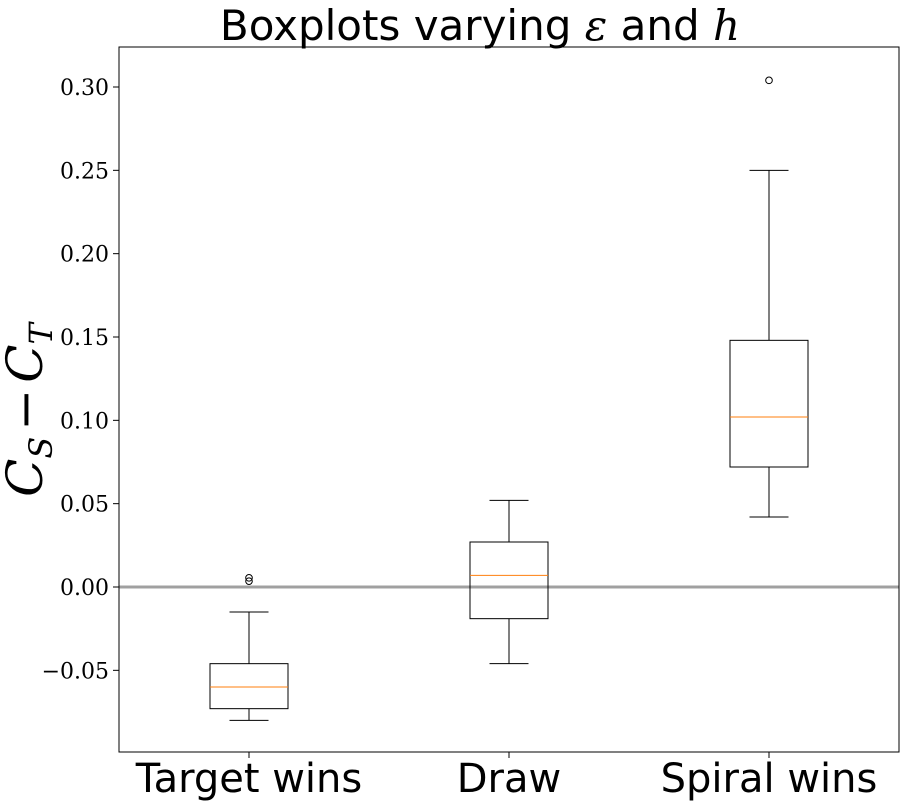 Image resolution: width=906 pixels, height=803 pixels. What do you see at coordinates (30, 408) in the screenshot?
I see `y-axis-label: CS−CT` at bounding box center [30, 408].